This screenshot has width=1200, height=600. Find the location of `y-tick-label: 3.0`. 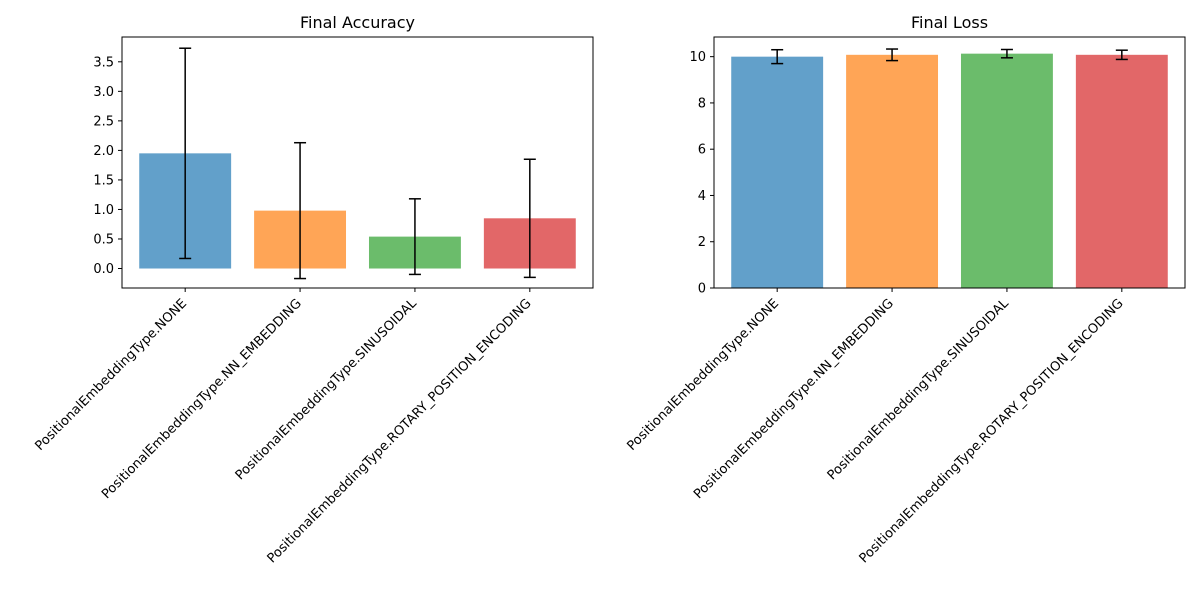

y-tick-label: 3.0 is located at coordinates (103, 92).